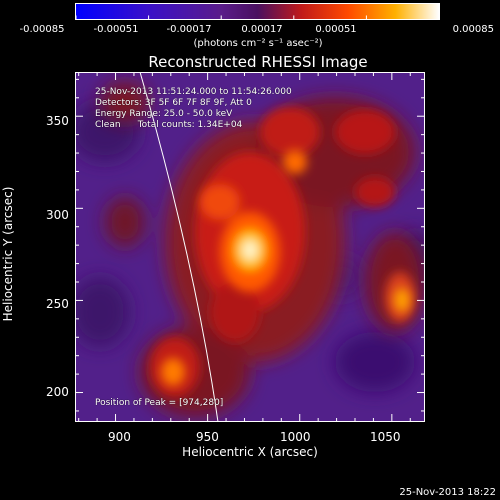 The image size is (500, 500). Describe the element at coordinates (57, 215) in the screenshot. I see `y-tick-label: 300` at that location.